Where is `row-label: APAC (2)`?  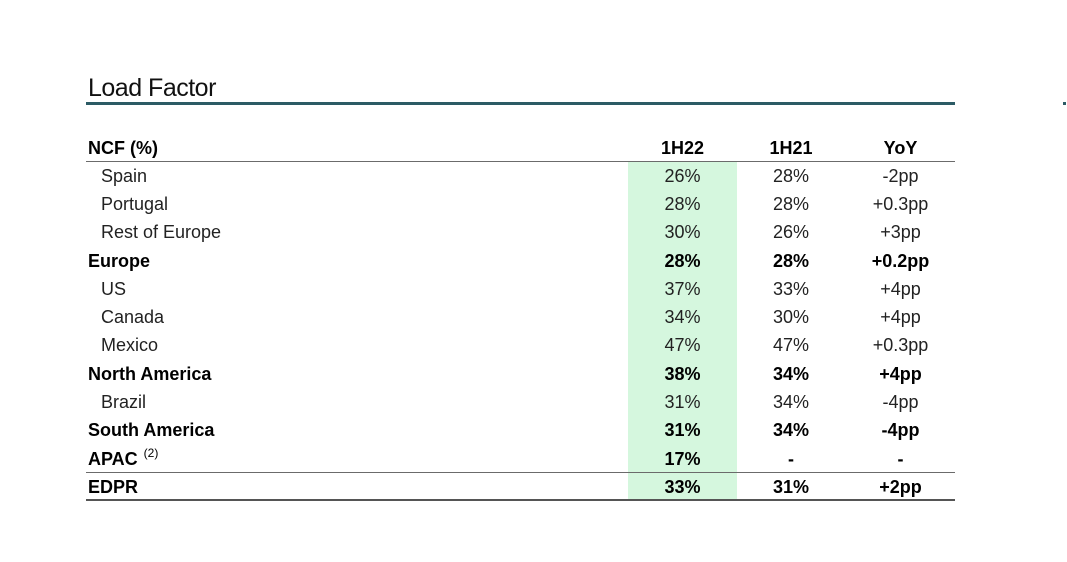
row-label: APAC (2) is located at coordinates (123, 459).